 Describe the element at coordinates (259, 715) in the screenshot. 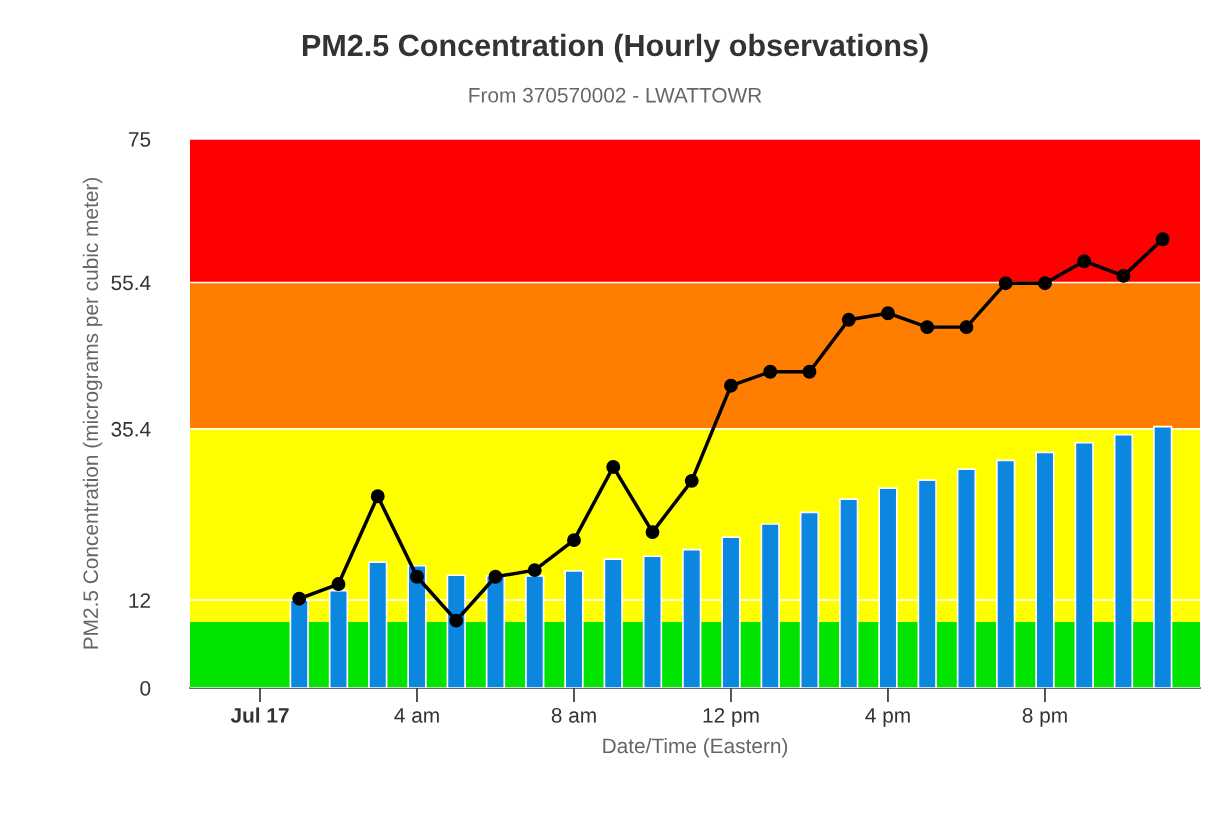

I see `x-tick-label: Jul 17` at that location.